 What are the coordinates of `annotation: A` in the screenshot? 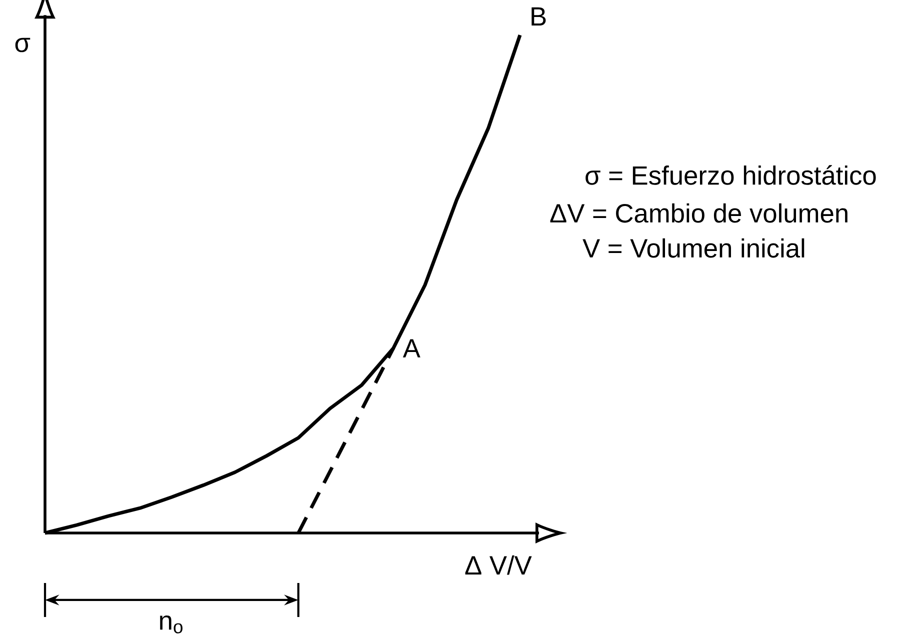 It's located at (411, 348).